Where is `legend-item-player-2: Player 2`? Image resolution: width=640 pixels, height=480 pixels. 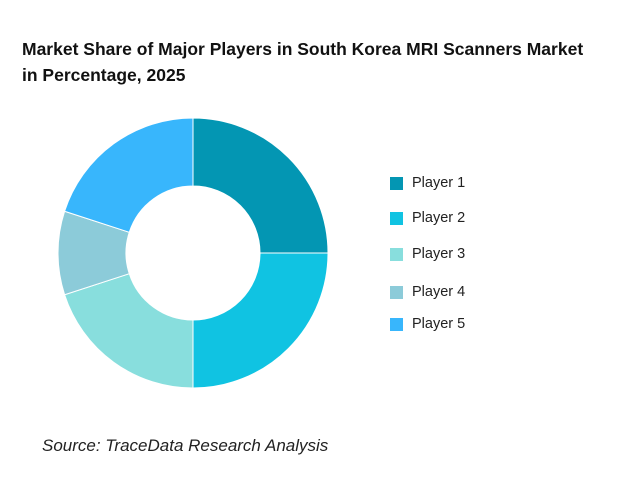
legend-item-player-2: Player 2 is located at coordinates (427, 218).